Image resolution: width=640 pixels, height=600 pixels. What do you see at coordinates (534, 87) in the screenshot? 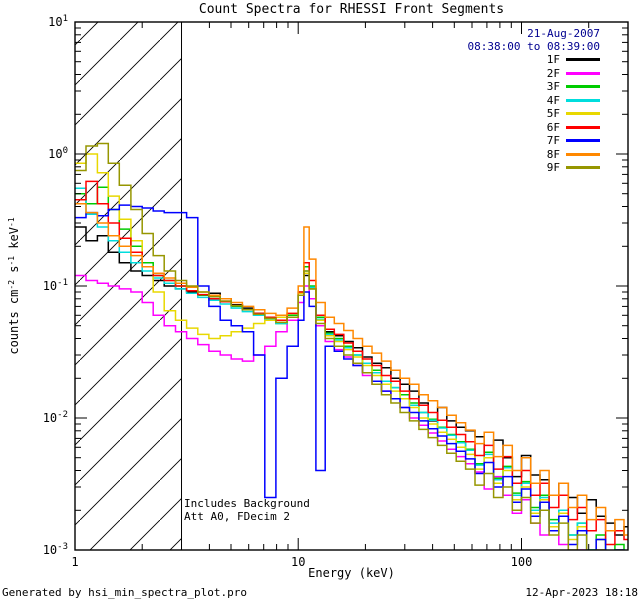
I see `legend-entry-3f: 3F` at bounding box center [534, 87].